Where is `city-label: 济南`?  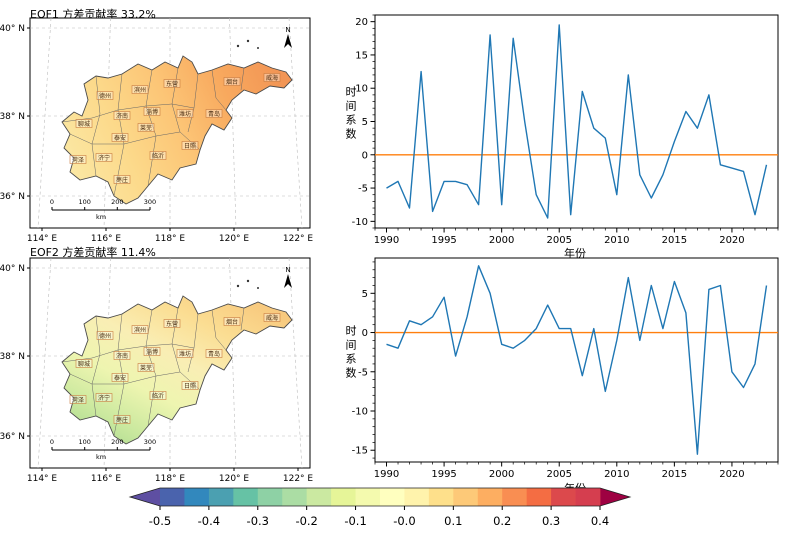 city-label: 济南 is located at coordinates (122, 356).